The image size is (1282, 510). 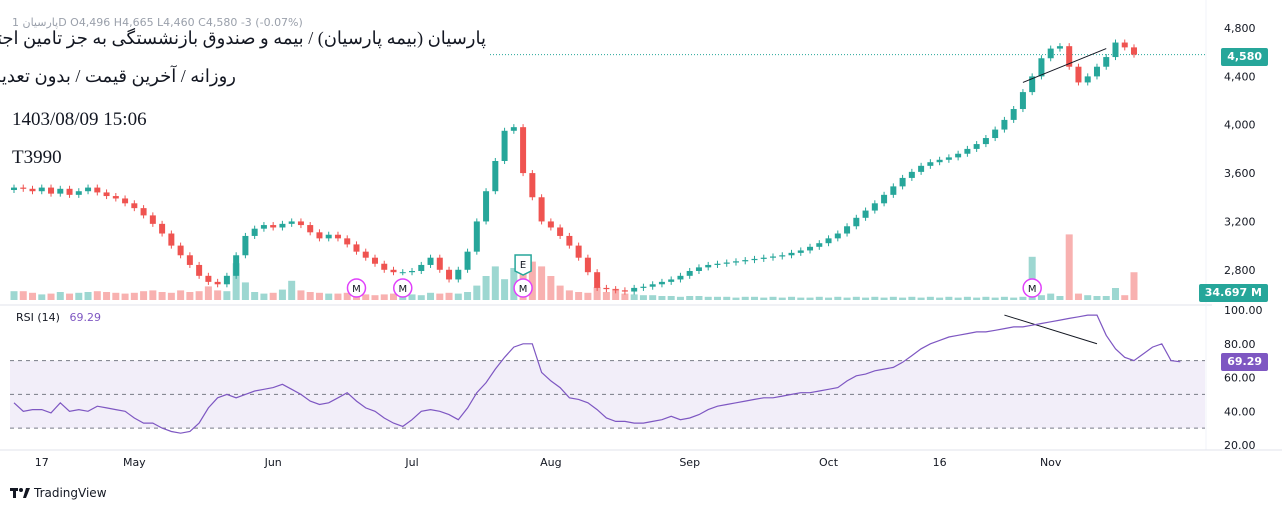 What do you see at coordinates (37, 157) in the screenshot?
I see `symbol-code: T3990` at bounding box center [37, 157].